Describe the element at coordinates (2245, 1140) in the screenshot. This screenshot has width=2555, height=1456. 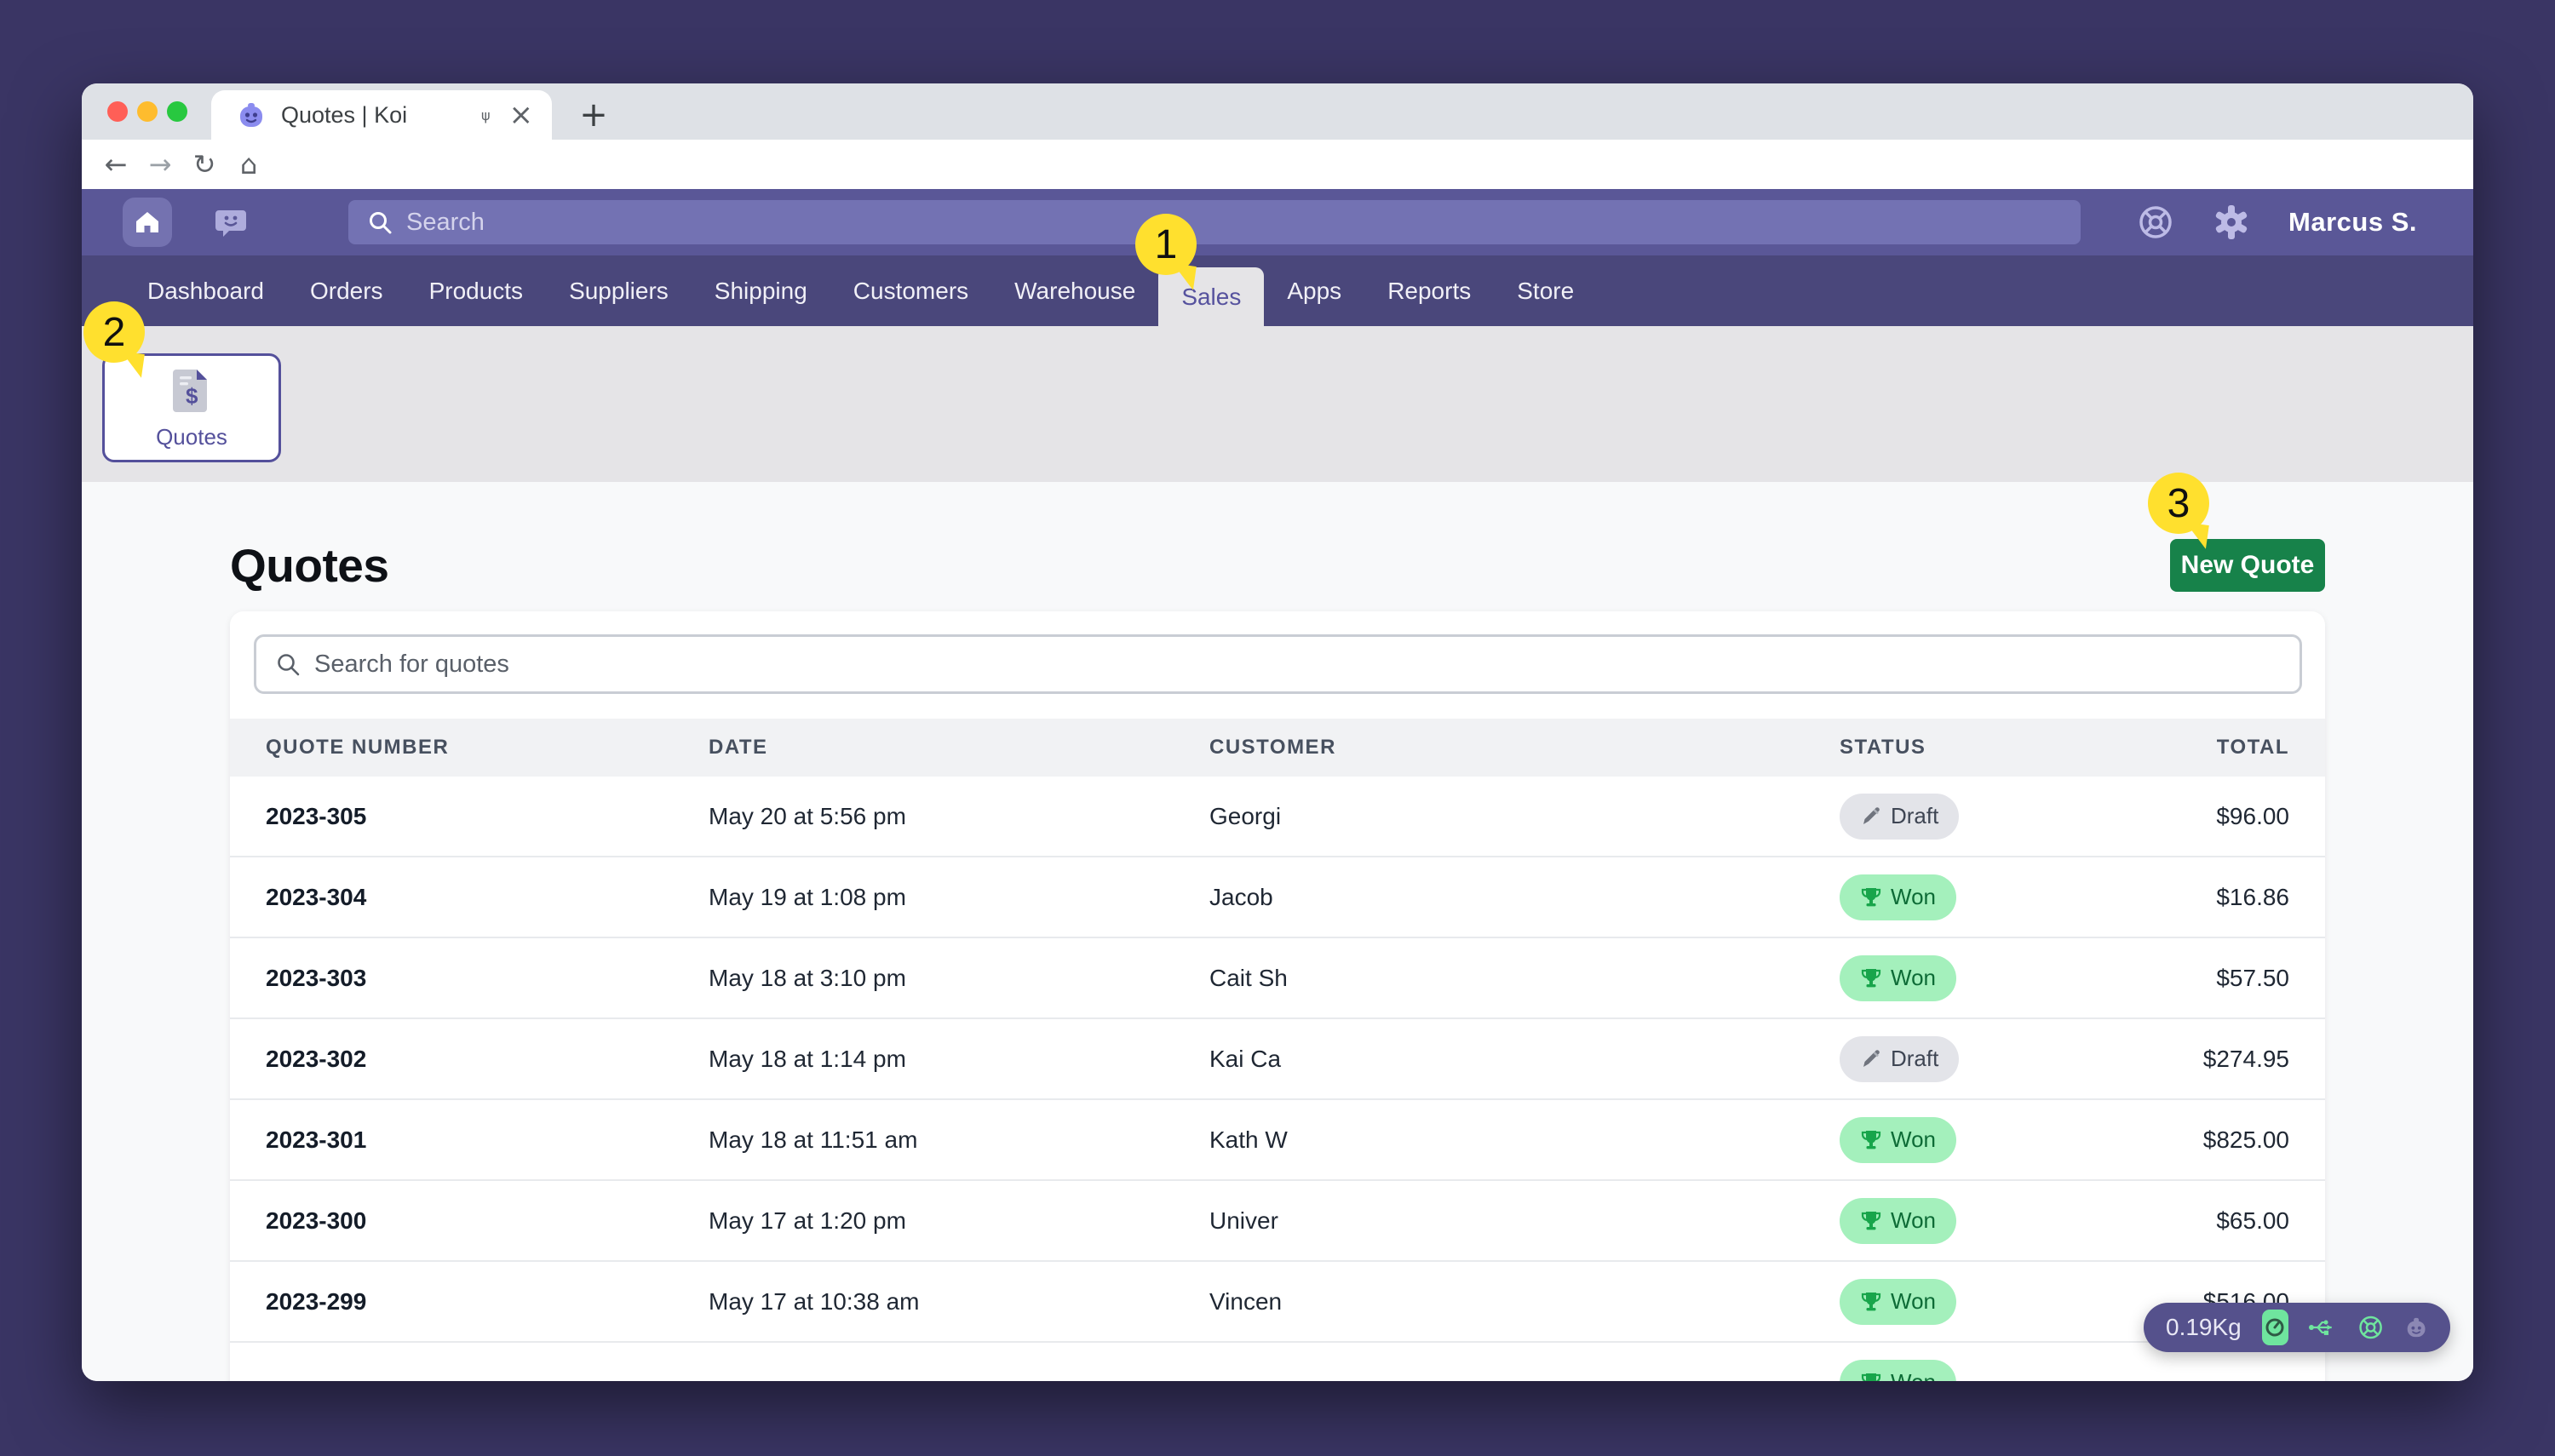
I see `quote-total: $825.00` at that location.